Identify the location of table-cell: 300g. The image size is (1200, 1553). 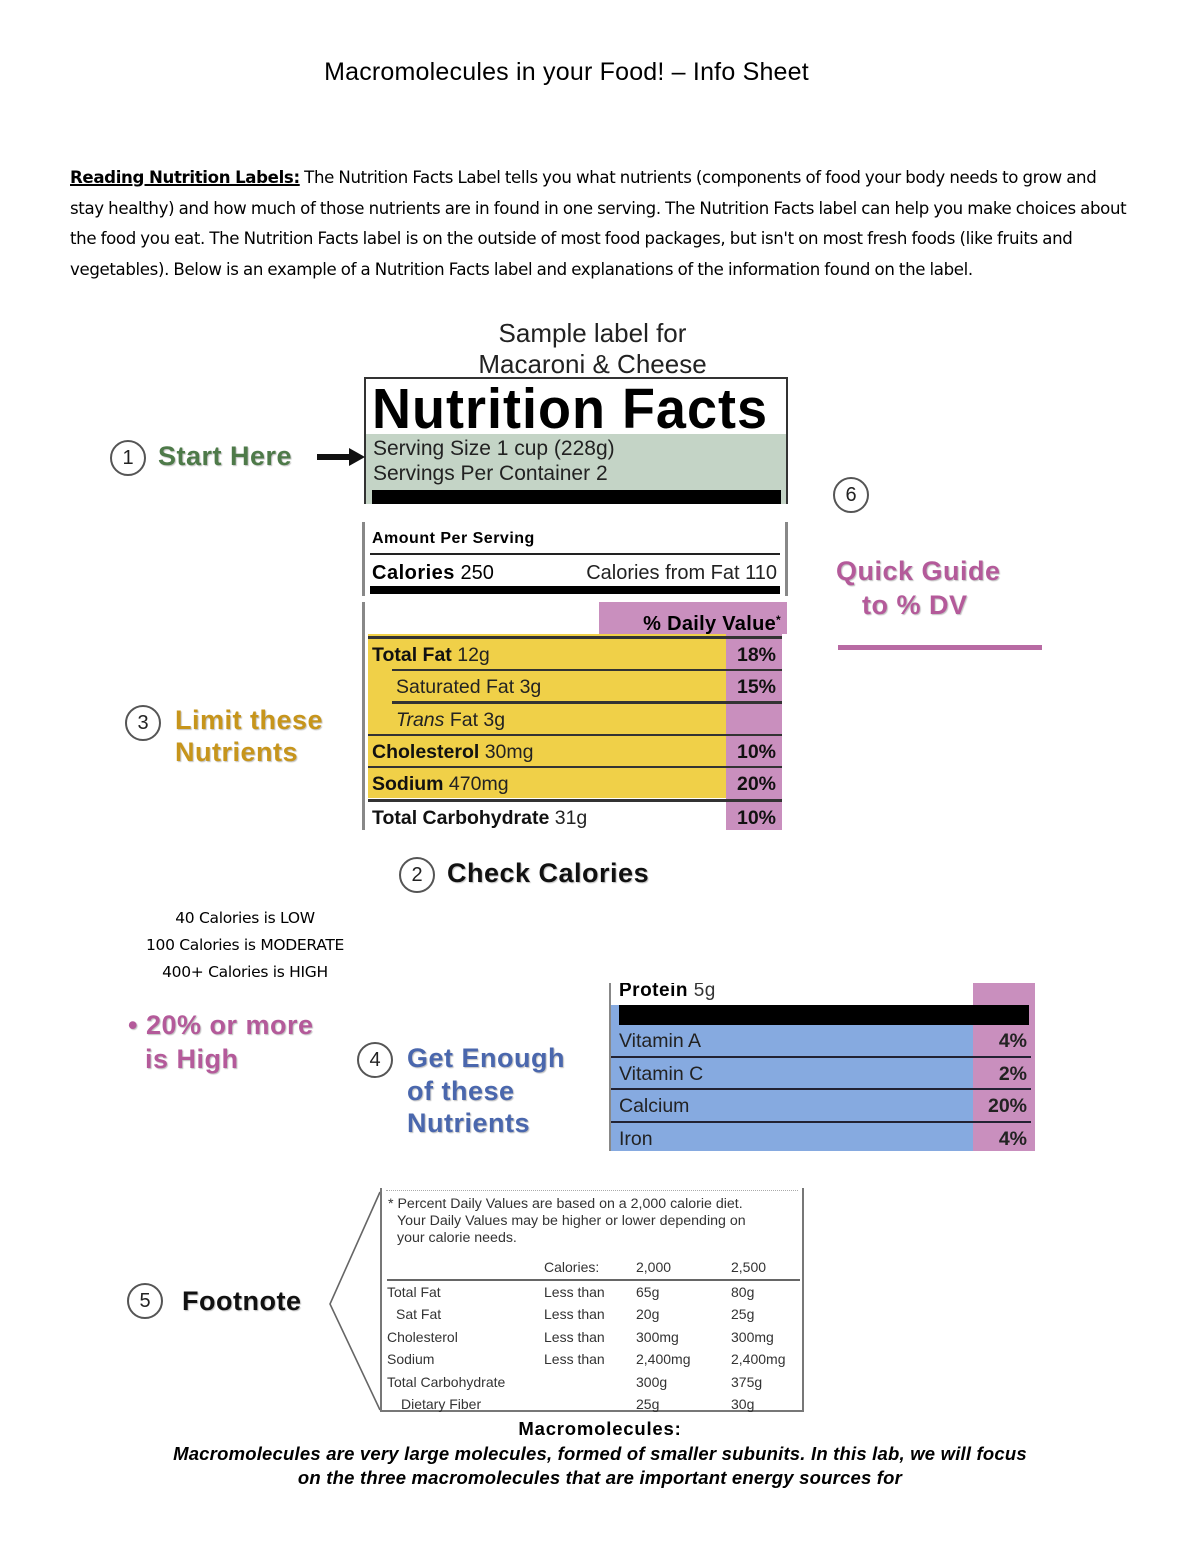
(652, 1381).